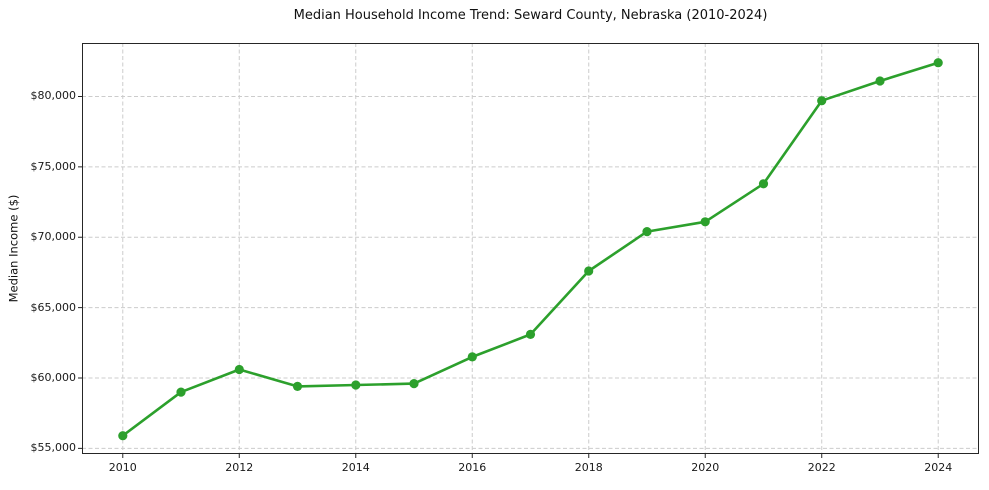  What do you see at coordinates (472, 467) in the screenshot?
I see `x-tick-label: 2016` at bounding box center [472, 467].